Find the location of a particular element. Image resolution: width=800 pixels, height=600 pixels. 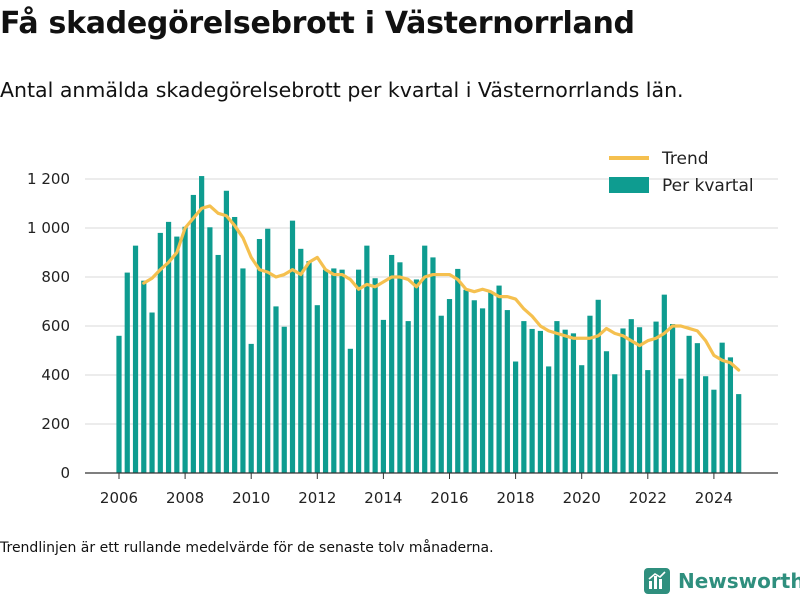

chart-title: Få skadegörelsebrott i Västernorrland is located at coordinates (317, 23).